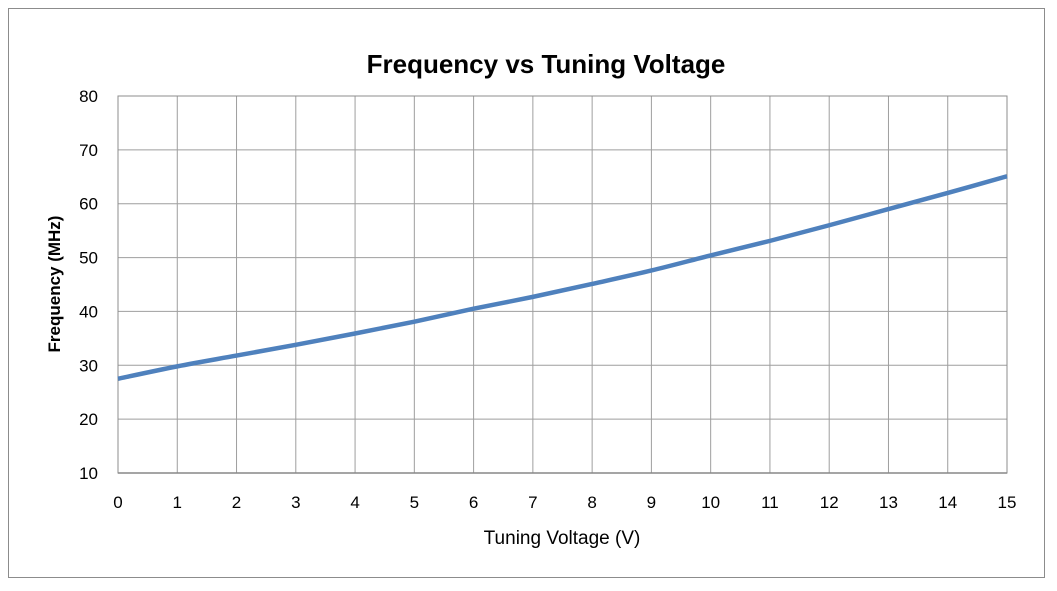  I want to click on x-tick-label: 12, so click(829, 502).